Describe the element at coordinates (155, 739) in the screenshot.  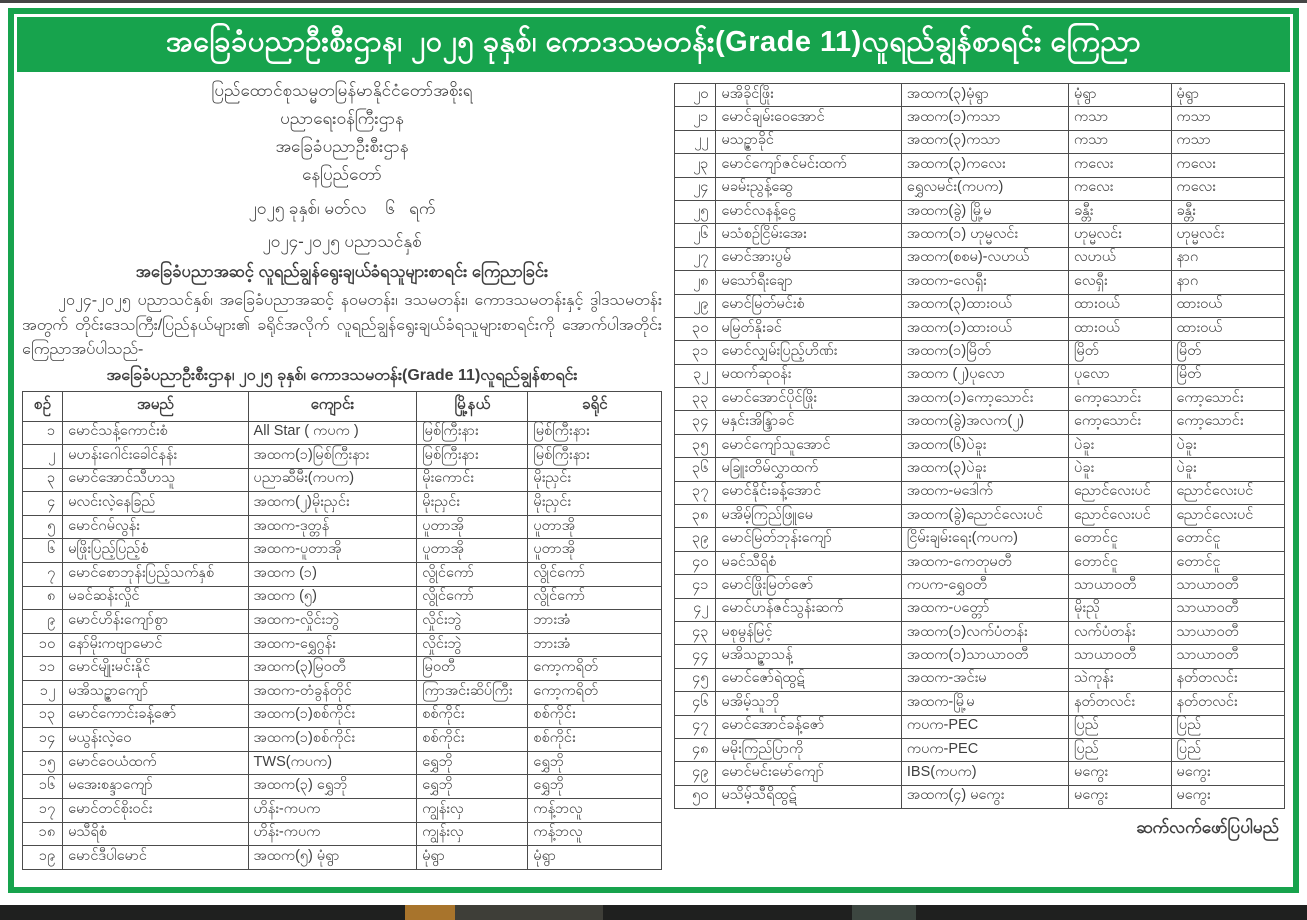
I see `cell-name: မယွန်းလဲ့ဝေ` at that location.